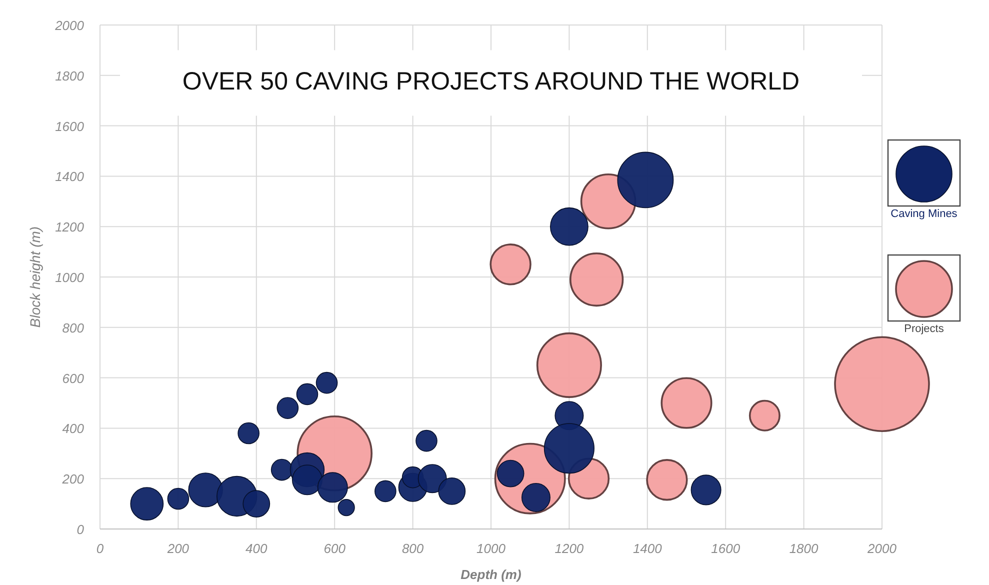 The height and width of the screenshot is (585, 989). What do you see at coordinates (73, 428) in the screenshot?
I see `y-tick-label: 400` at bounding box center [73, 428].